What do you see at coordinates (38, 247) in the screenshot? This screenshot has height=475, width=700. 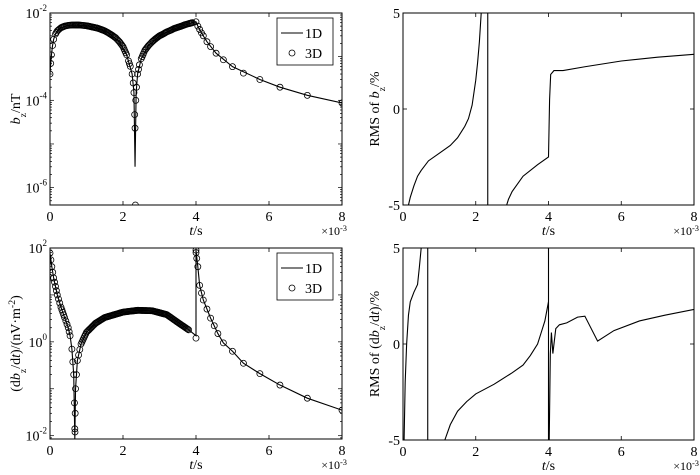 I see `y-tick-label: 10²` at bounding box center [38, 247].